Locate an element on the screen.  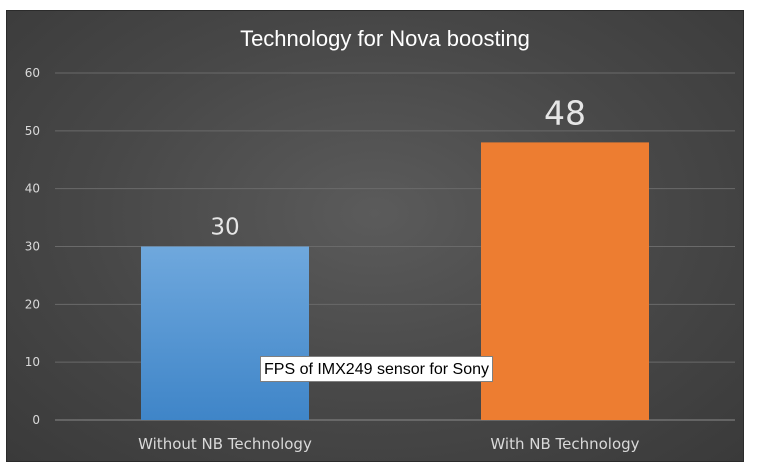
chart-annotation: FPS of IMX249 sensor for Sony is located at coordinates (376, 369).